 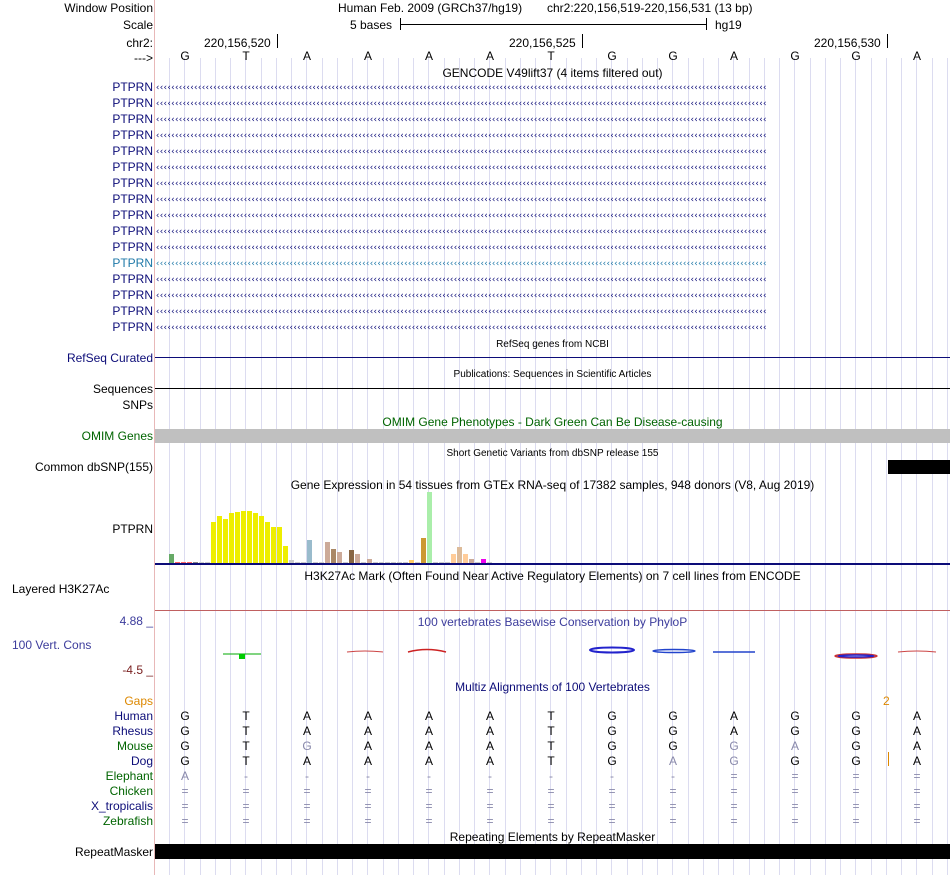 I want to click on multiz-species-label: Human, so click(x=133, y=716).